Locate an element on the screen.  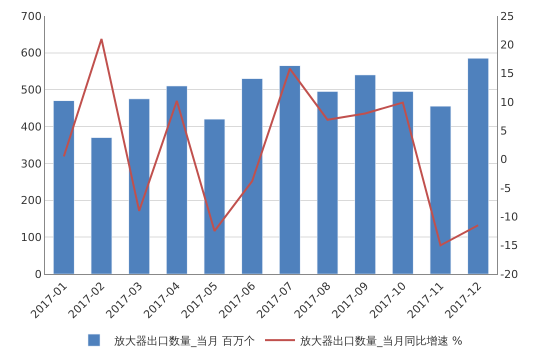
y-tick-label: 300 is located at coordinates (31, 163).